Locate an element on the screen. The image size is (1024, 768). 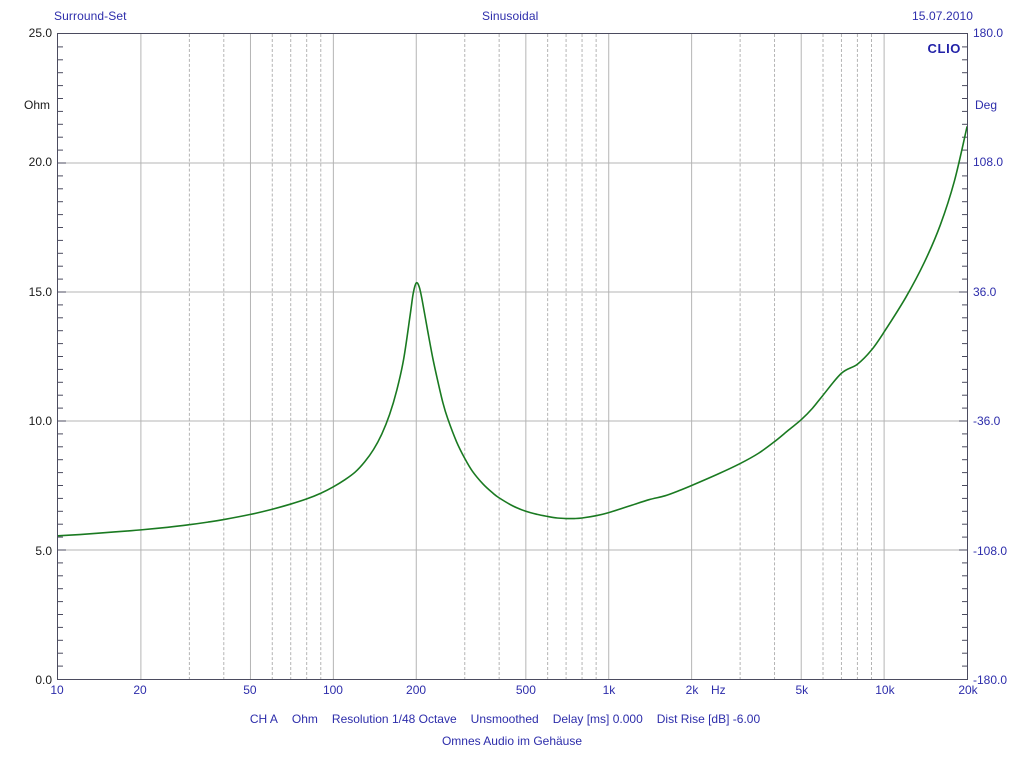
x-axis-tick-label: 500 is located at coordinates (525, 690).